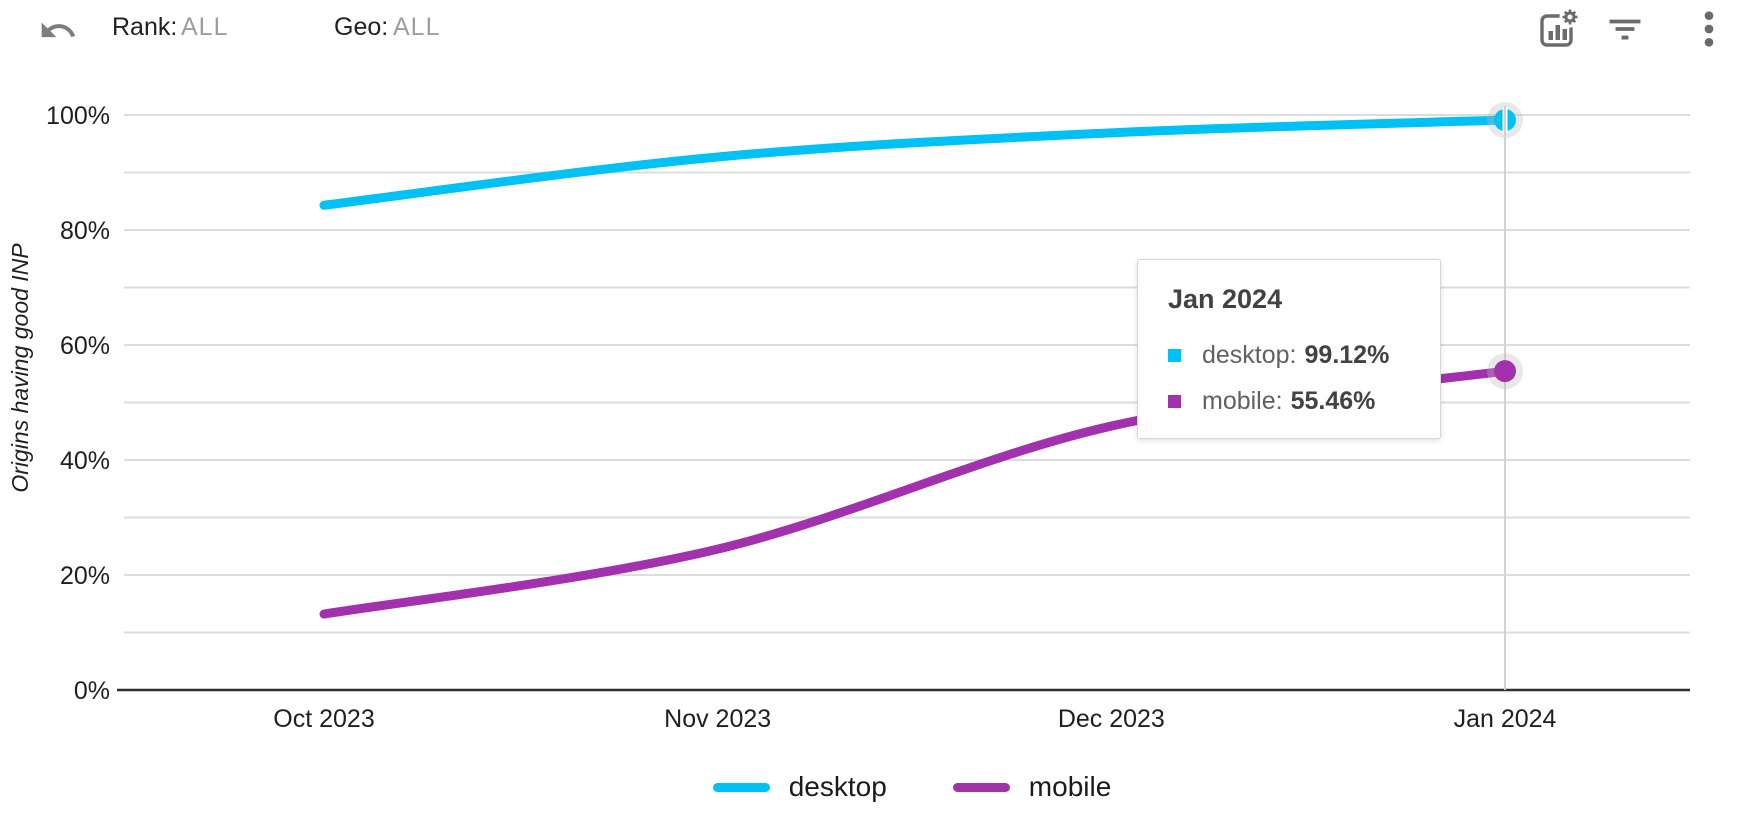 The height and width of the screenshot is (826, 1752). I want to click on tooltip-row-desktop: desktop: 99.12%, so click(1294, 355).